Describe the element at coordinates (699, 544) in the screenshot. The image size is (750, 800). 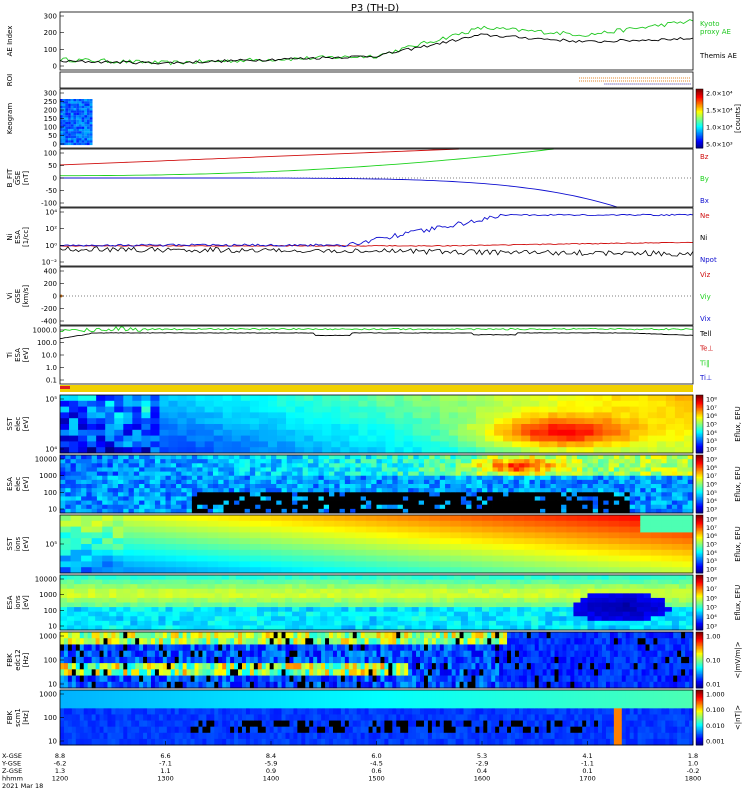
I see `colorbar-frame` at that location.